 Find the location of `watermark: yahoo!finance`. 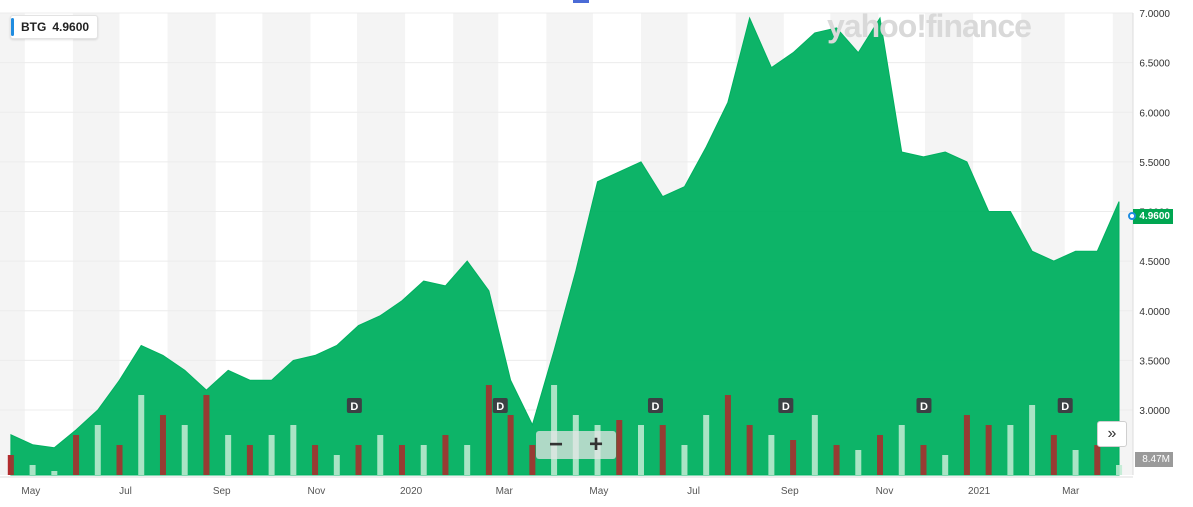

watermark: yahoo!finance is located at coordinates (929, 26).